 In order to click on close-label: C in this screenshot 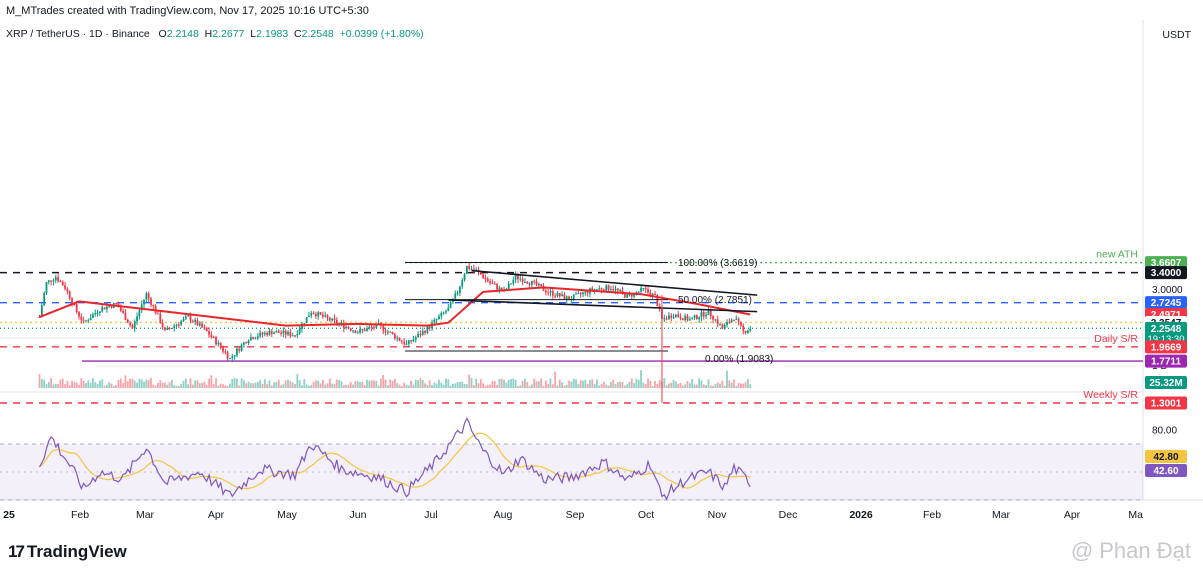, I will do `click(298, 34)`.